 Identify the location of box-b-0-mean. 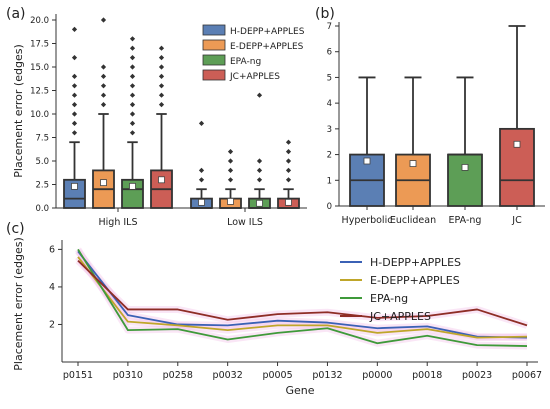
(367, 161).